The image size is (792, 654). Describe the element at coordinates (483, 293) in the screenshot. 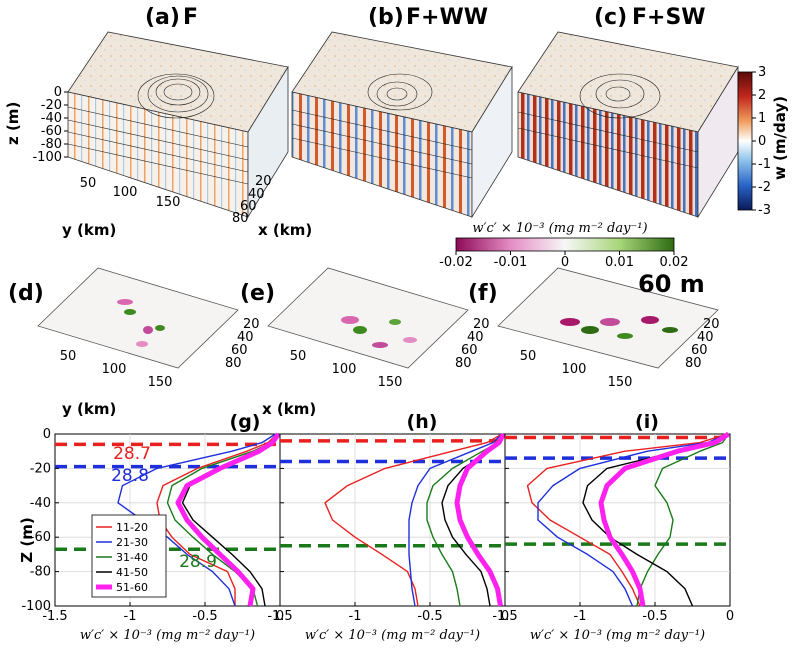

I see `panel-f-label: (f)` at that location.